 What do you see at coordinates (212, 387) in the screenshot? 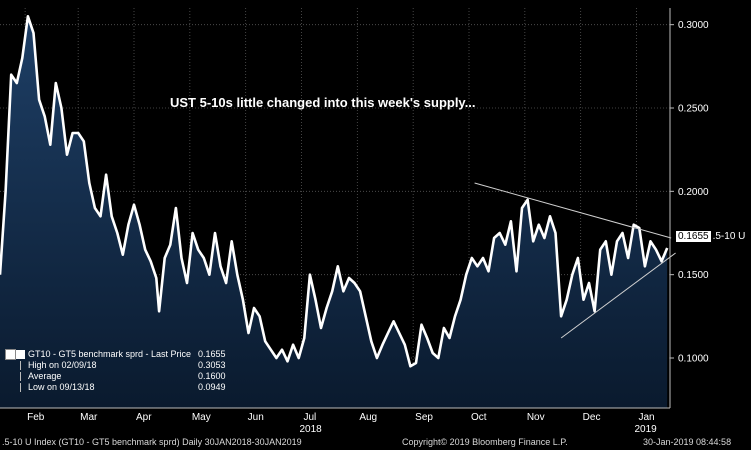
I see `legend-value: 0.0949` at bounding box center [212, 387].